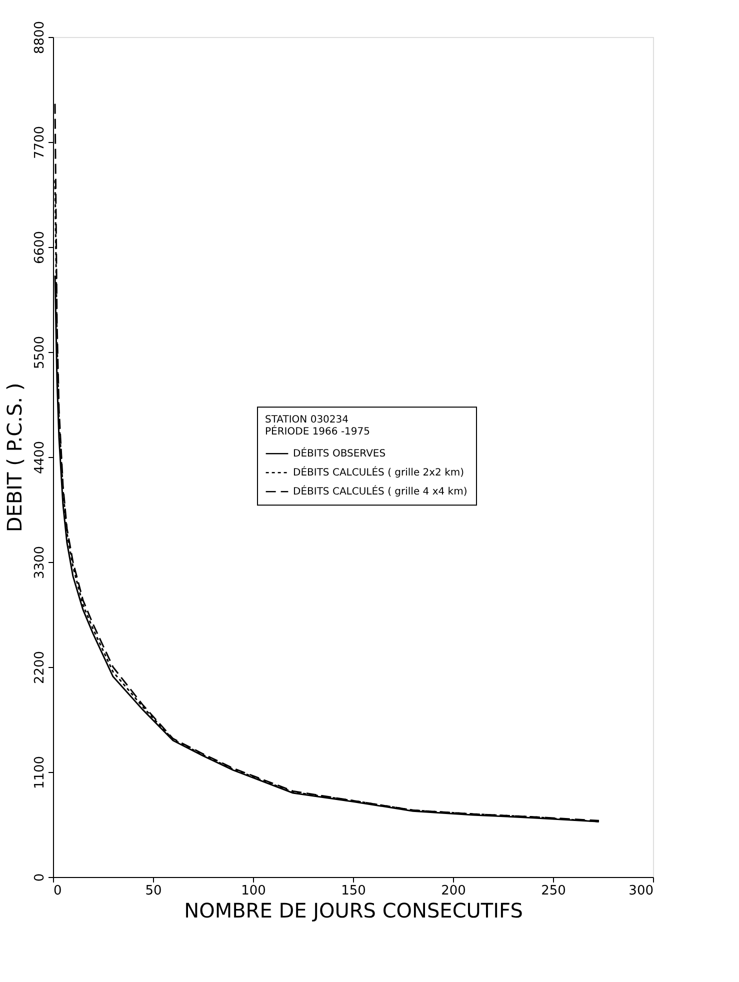 The image size is (739, 982). What do you see at coordinates (40, 457) in the screenshot?
I see `y-tick-label: 4400` at bounding box center [40, 457].